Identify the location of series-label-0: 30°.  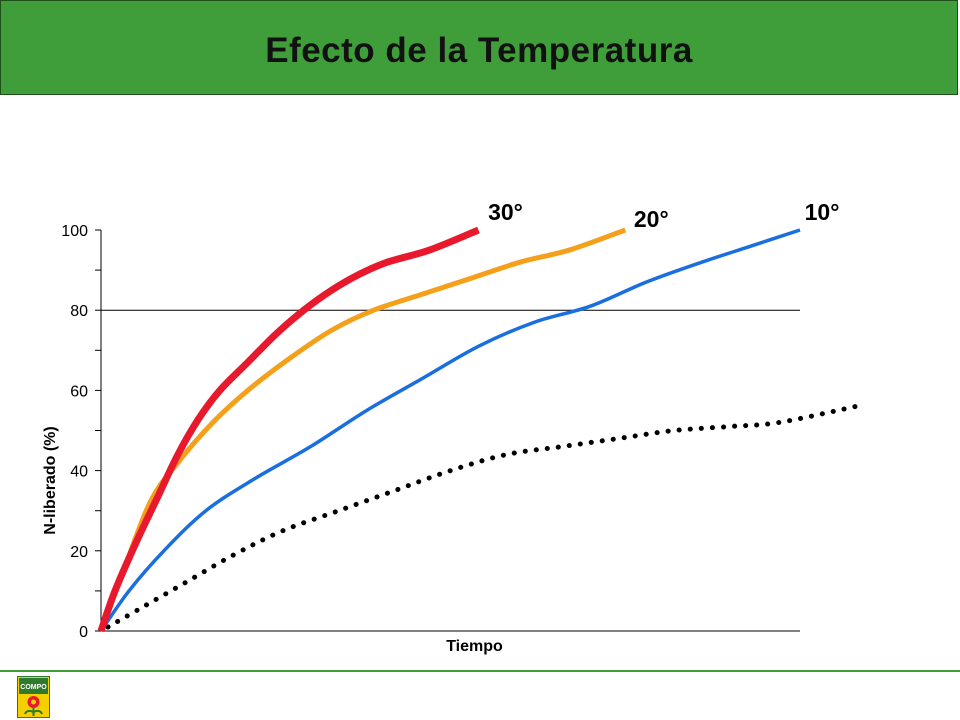
(505, 212).